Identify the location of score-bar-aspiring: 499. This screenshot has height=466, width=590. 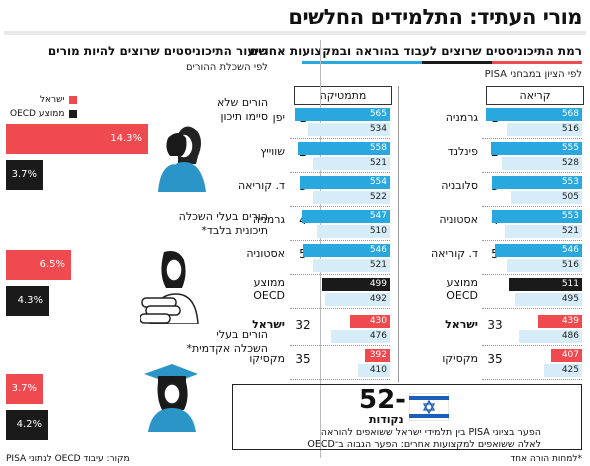
(356, 284).